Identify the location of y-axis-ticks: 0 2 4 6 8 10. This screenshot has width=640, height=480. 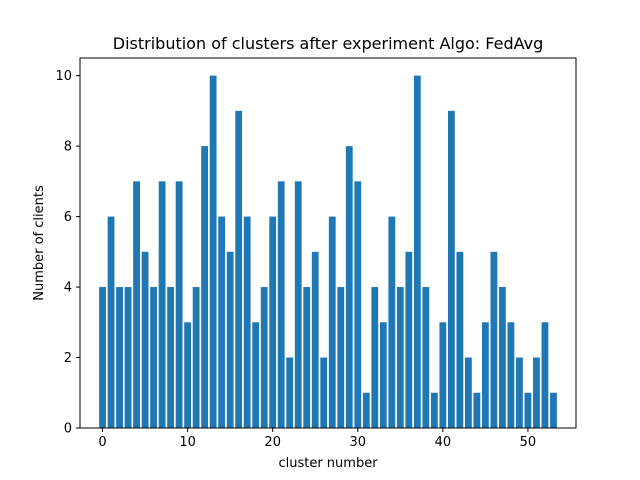
(67, 253).